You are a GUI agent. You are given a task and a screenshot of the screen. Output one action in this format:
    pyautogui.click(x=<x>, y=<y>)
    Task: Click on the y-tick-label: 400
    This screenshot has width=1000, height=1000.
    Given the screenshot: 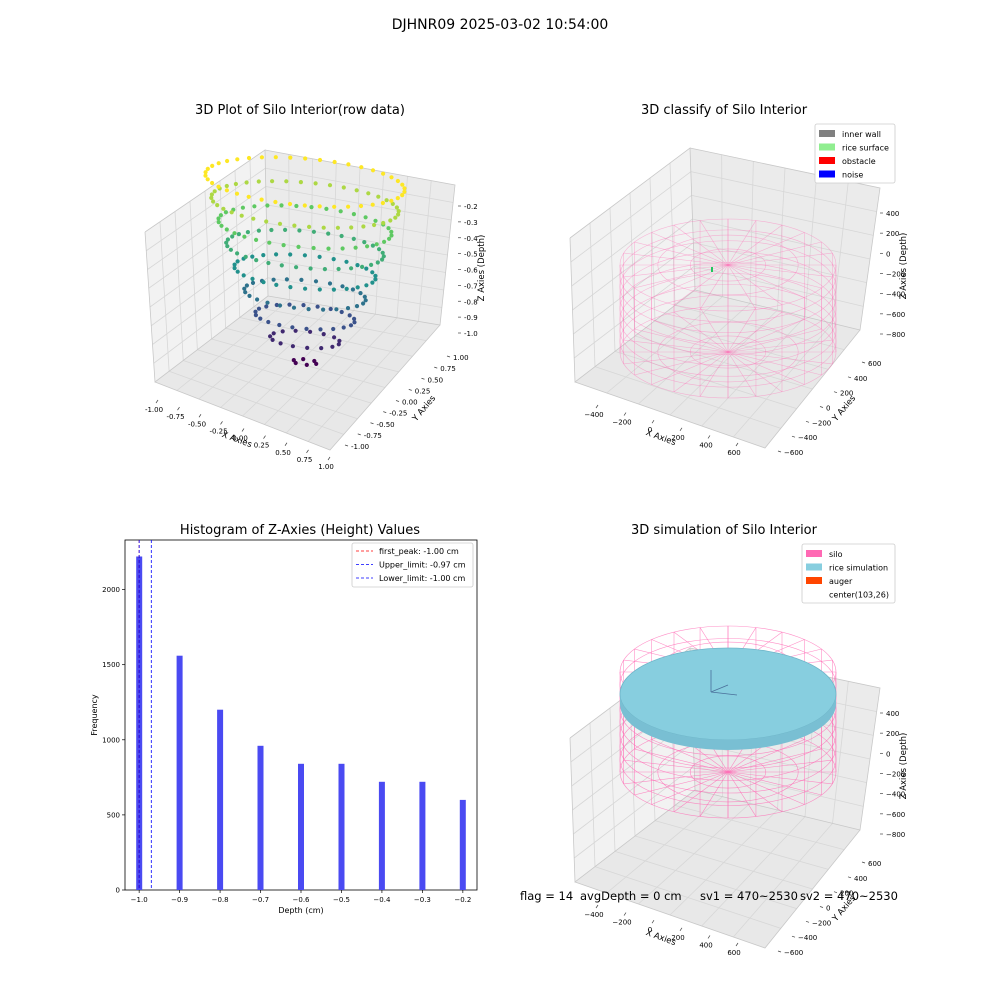 What is the action you would take?
    pyautogui.click(x=860, y=879)
    